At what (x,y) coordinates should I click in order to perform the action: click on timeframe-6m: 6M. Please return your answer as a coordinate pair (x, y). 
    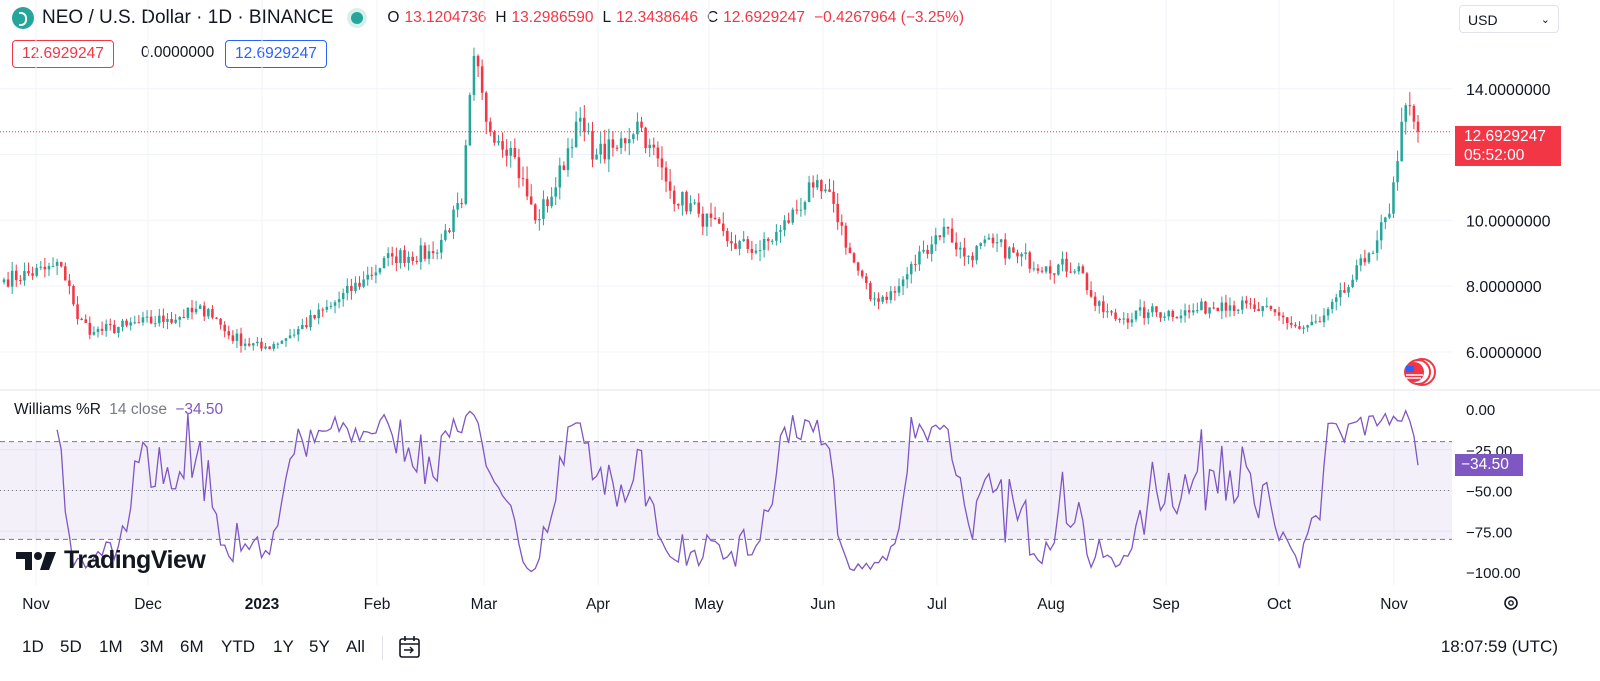
    Looking at the image, I should click on (192, 646).